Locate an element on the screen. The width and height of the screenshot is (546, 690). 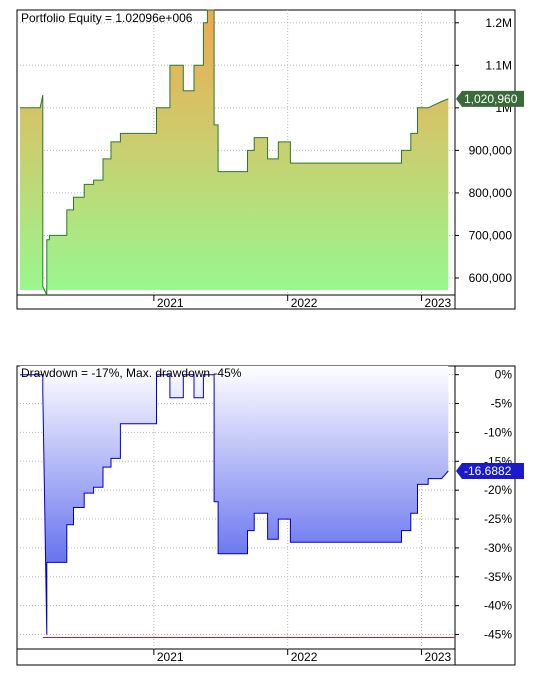
equity-last-value-label: 1,020,960 is located at coordinates (491, 99).